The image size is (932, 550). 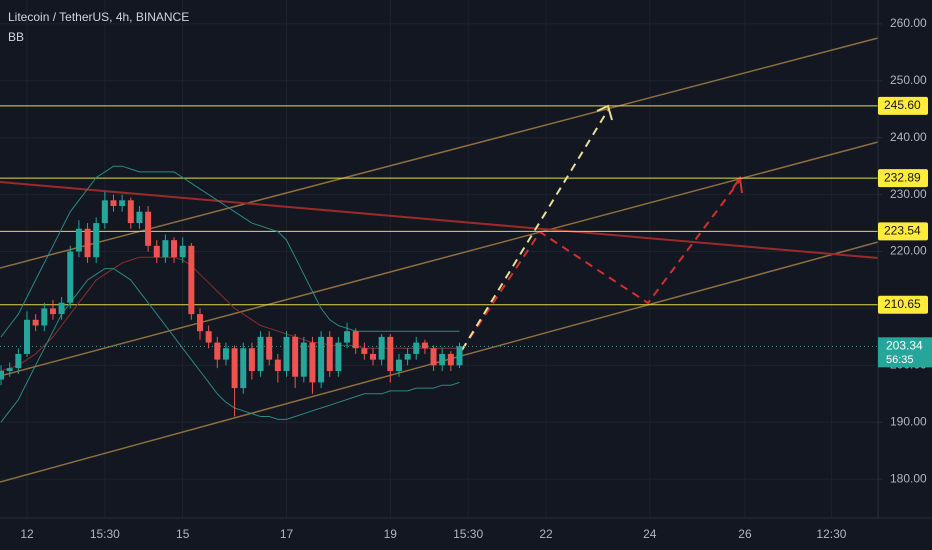 I want to click on x-tick-label: 19, so click(x=391, y=534).